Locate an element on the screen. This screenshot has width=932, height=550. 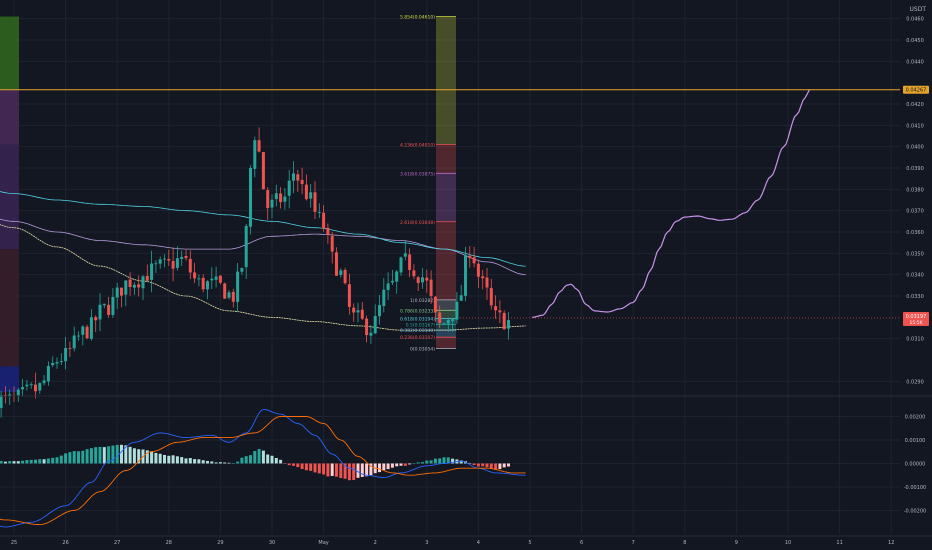
projection-path is located at coordinates (671, 203).